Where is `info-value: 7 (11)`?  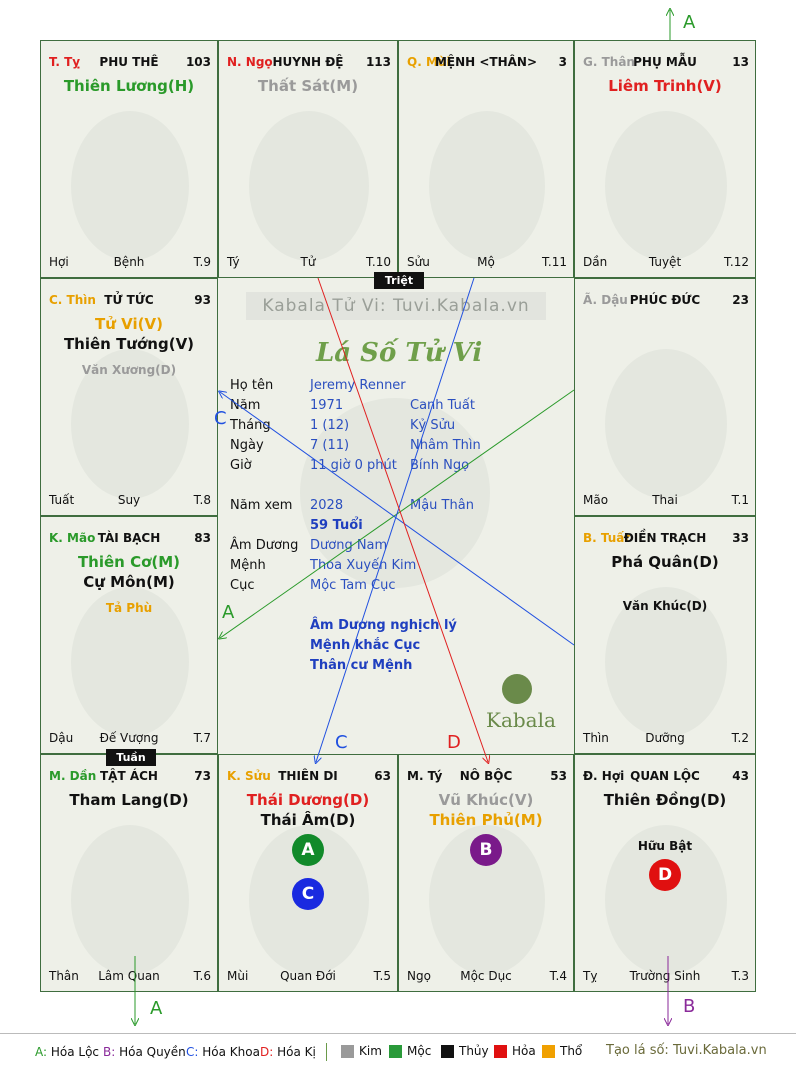 info-value: 7 (11) is located at coordinates (330, 445).